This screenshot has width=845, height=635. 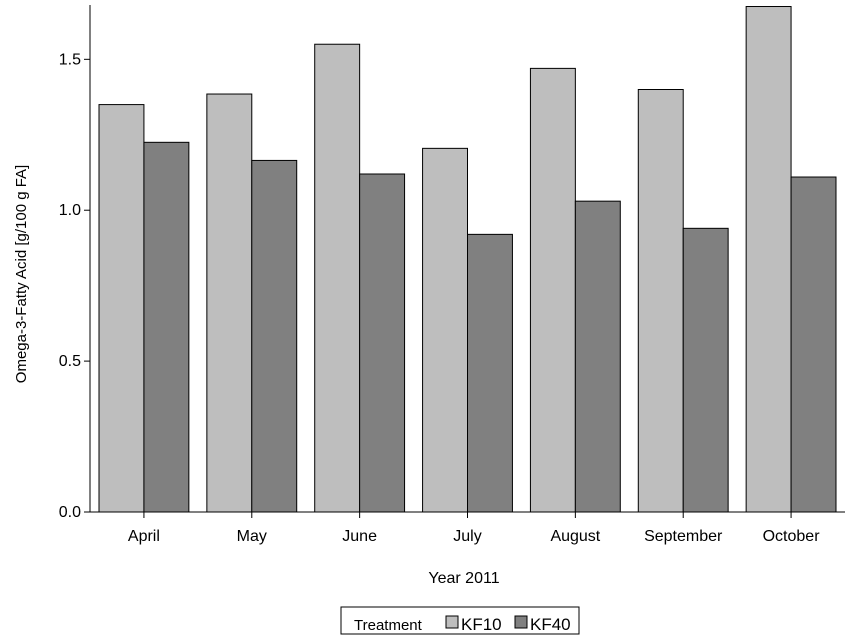 I want to click on bar-kf40-september, so click(x=705, y=370).